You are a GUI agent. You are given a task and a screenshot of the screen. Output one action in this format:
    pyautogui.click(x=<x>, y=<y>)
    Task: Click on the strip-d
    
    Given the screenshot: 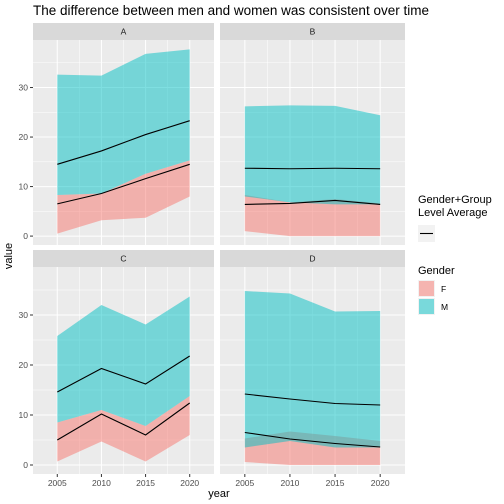 What is the action you would take?
    pyautogui.click(x=312, y=258)
    